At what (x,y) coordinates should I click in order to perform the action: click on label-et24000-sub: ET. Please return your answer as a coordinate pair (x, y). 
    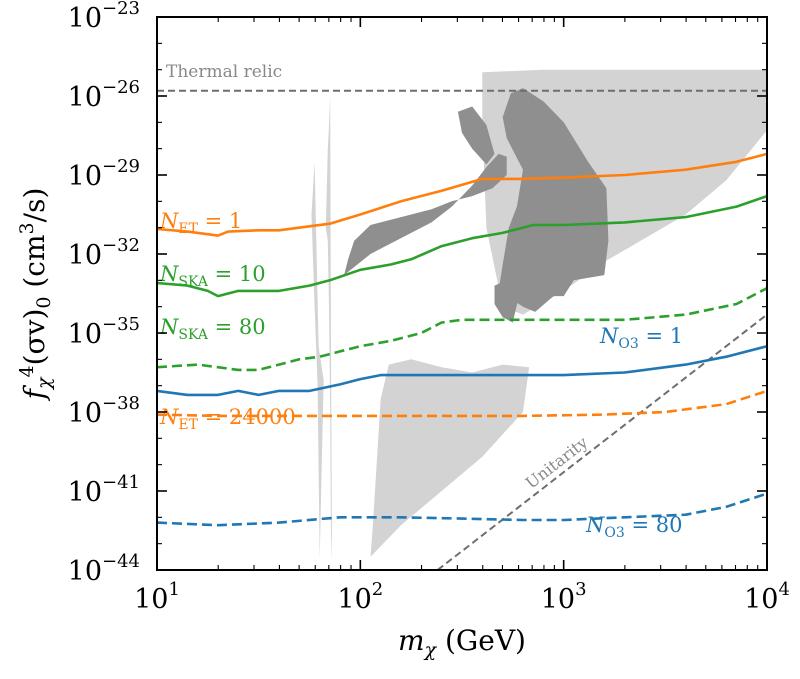
    Looking at the image, I should click on (188, 425).